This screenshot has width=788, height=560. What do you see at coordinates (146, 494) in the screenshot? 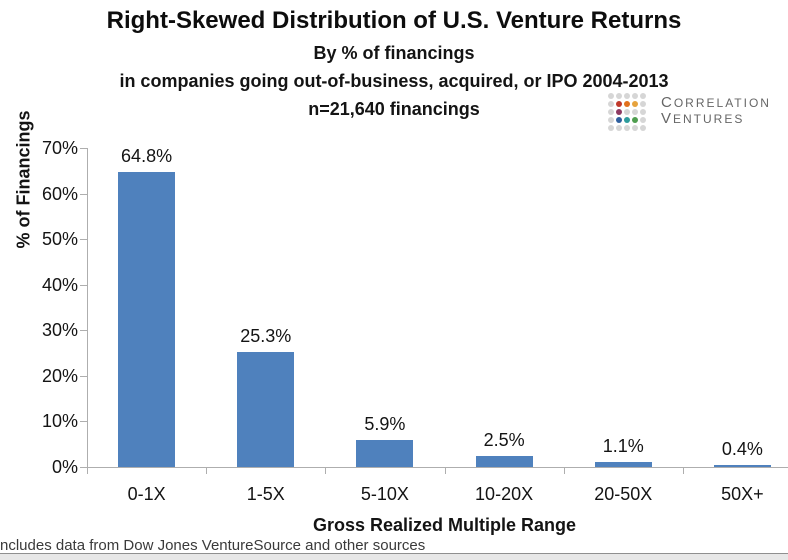
I see `x-category-label: 0-1X` at bounding box center [146, 494].